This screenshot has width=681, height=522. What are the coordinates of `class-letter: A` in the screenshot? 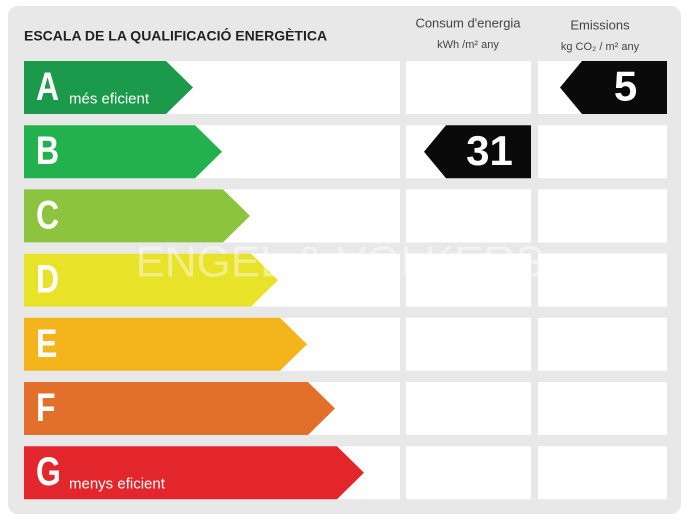 It's located at (47, 86).